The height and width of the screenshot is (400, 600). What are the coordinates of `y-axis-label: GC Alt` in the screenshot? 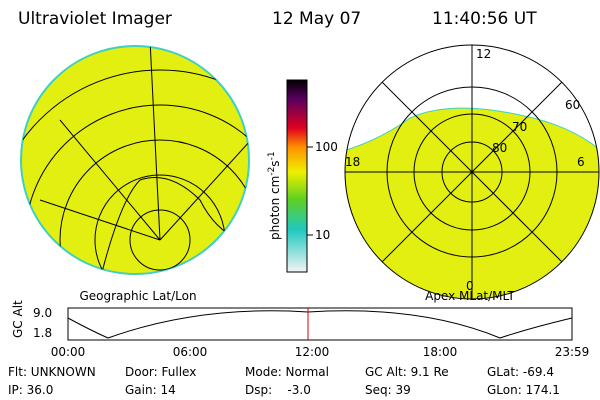 It's located at (18, 319).